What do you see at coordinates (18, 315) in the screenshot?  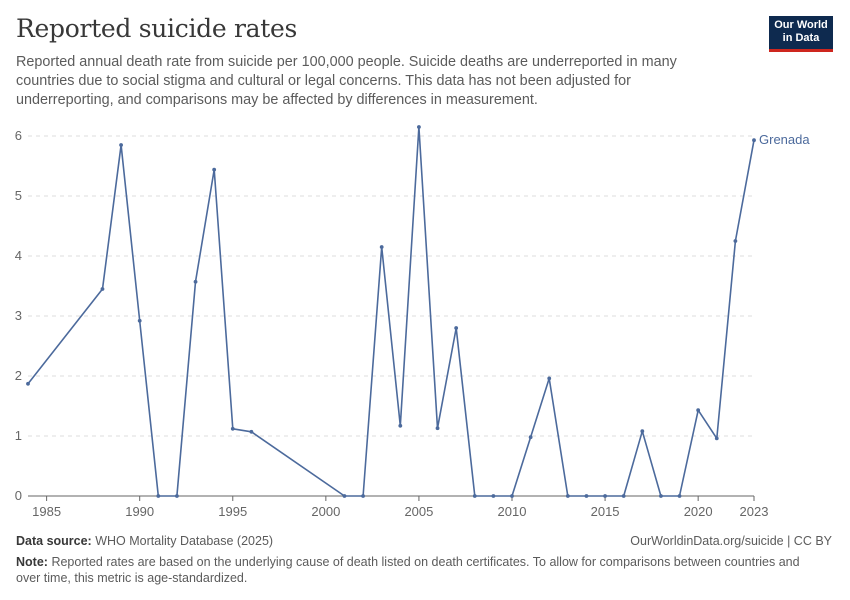 I see `y-tick-label: 3` at bounding box center [18, 315].